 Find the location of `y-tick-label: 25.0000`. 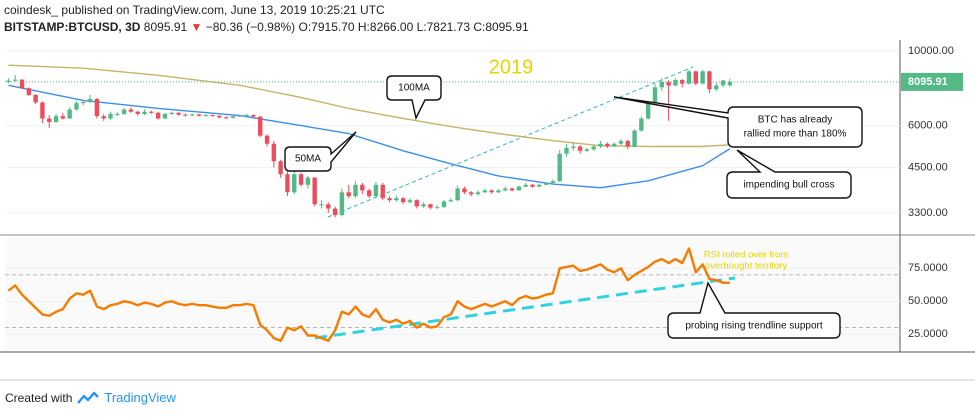

y-tick-label: 25.0000 is located at coordinates (928, 334).